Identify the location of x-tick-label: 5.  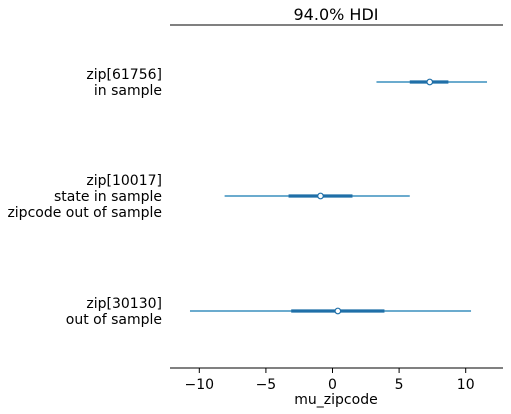
(399, 385).